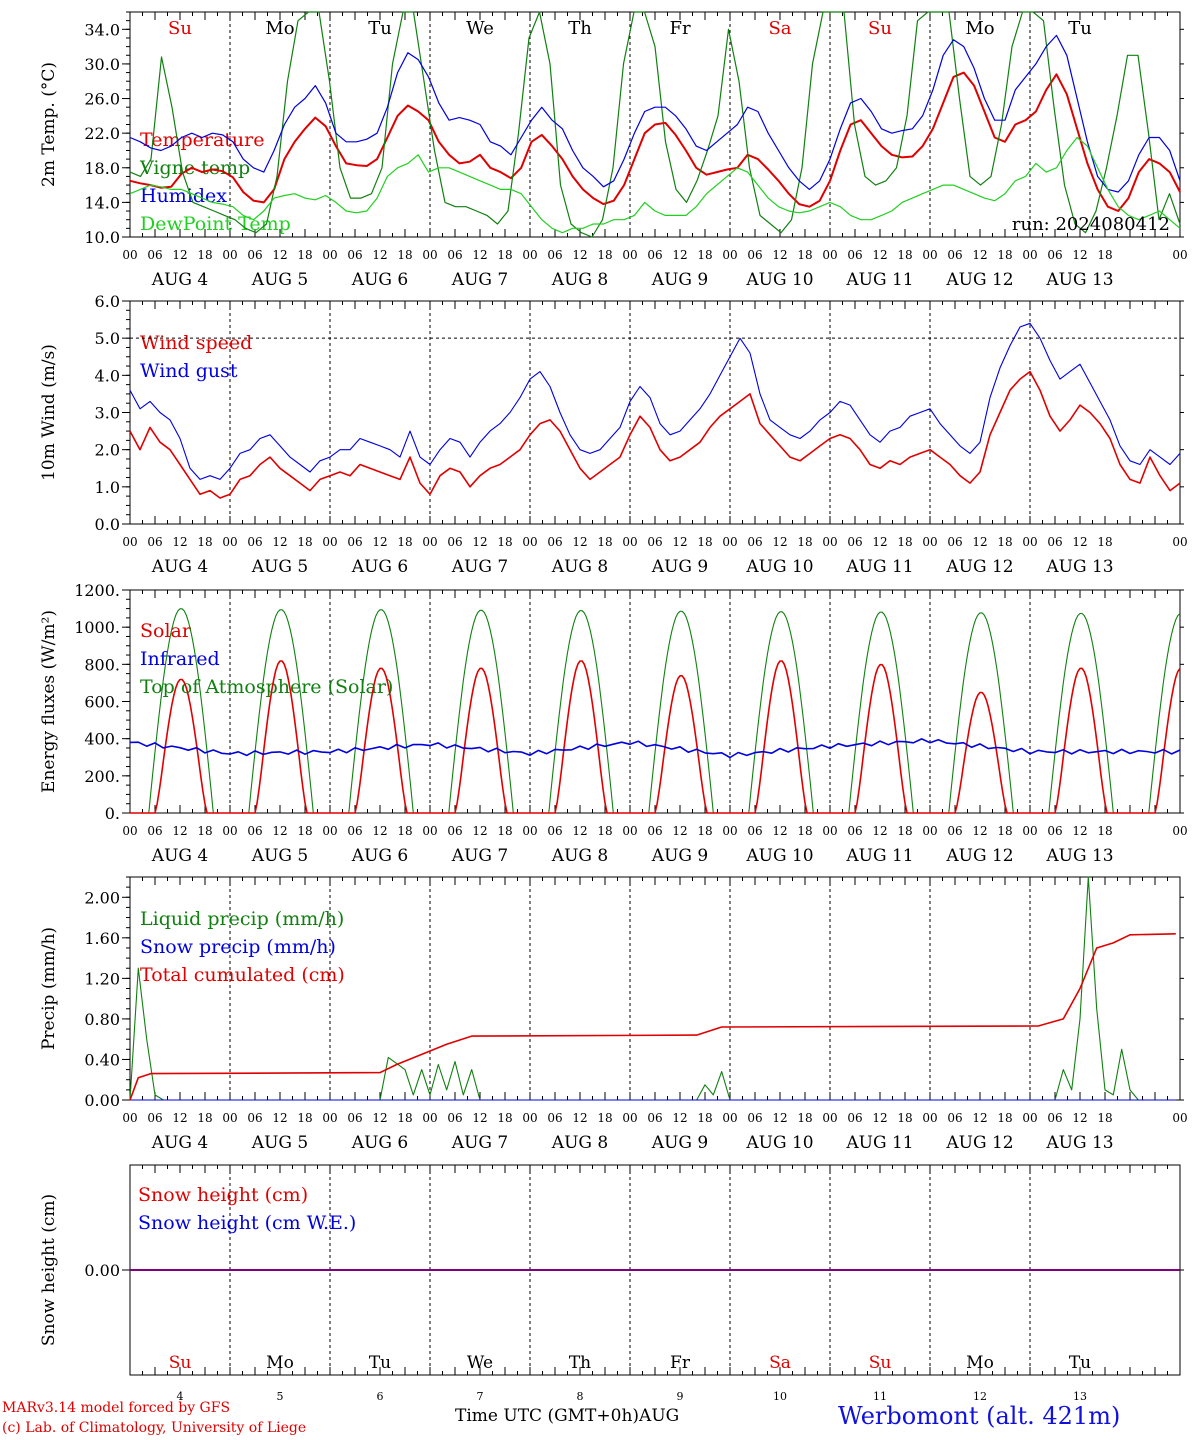  Describe the element at coordinates (238, 947) in the screenshot. I see `legend-entry: Snow precip (mm/h)` at that location.